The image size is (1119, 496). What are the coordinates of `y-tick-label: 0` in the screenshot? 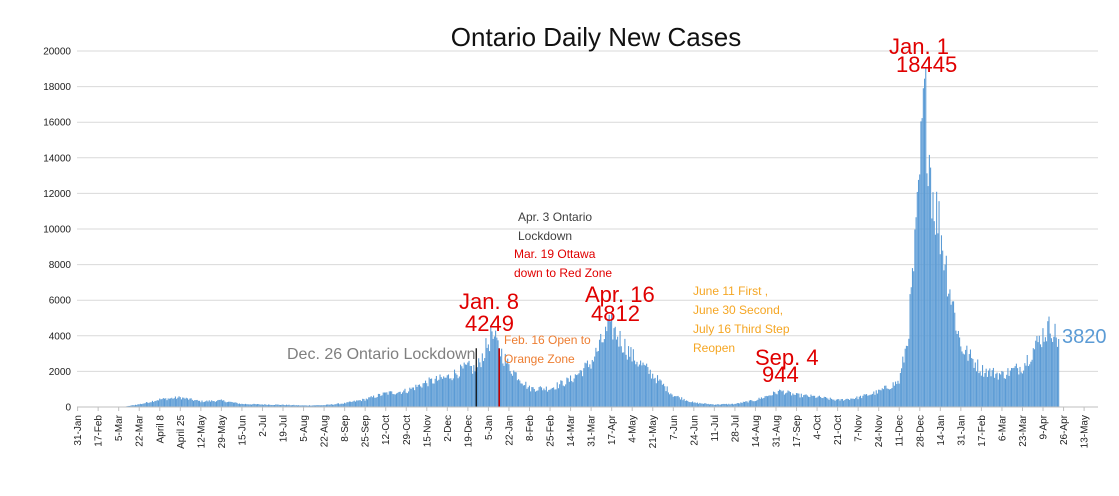 It's located at (68, 408).